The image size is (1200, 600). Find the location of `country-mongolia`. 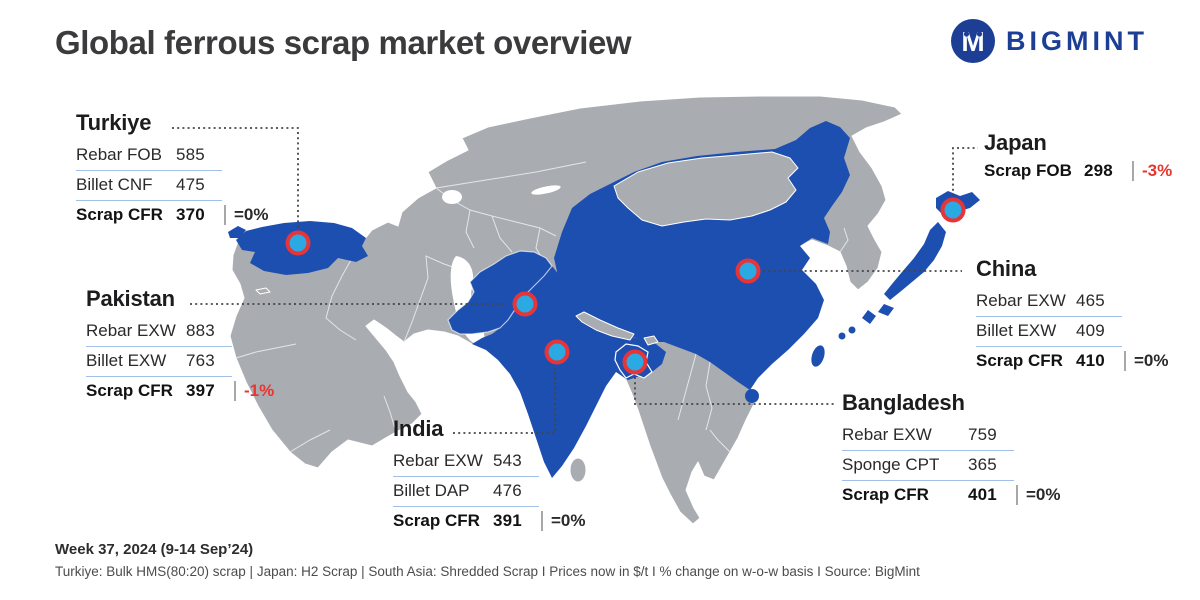

country-mongolia is located at coordinates (706, 189).